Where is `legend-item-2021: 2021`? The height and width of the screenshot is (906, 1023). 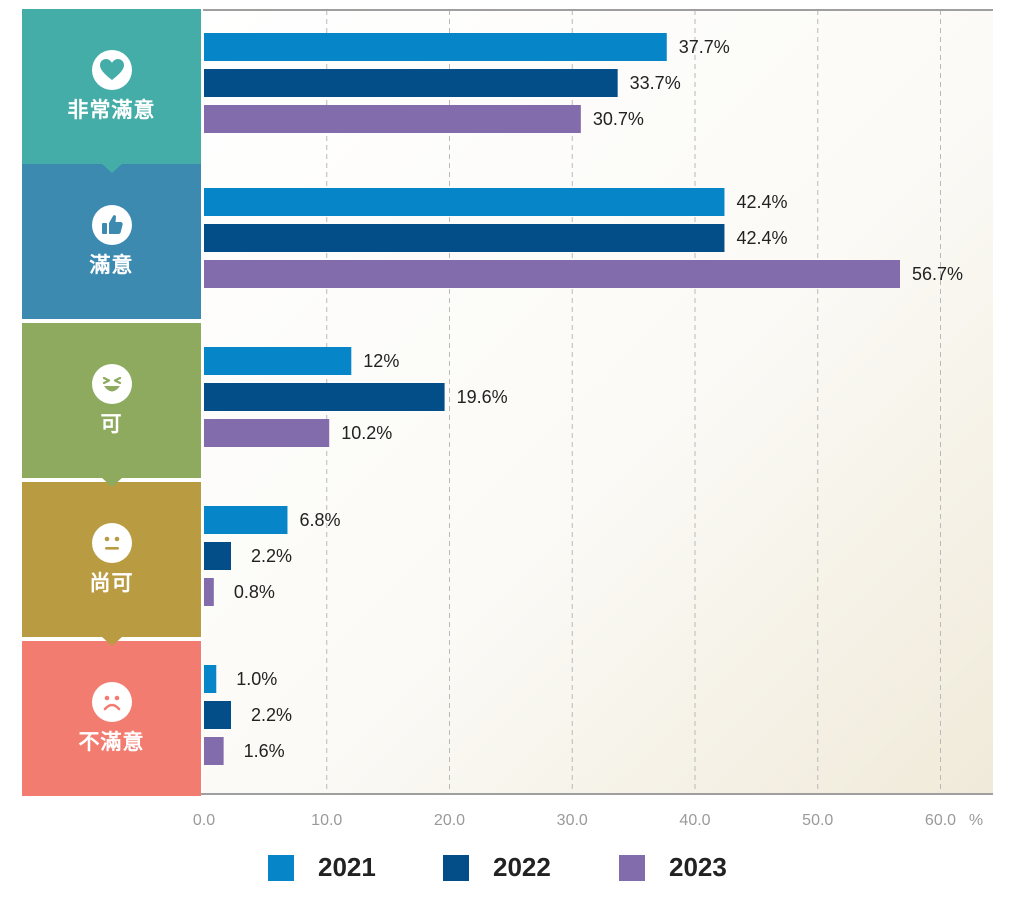 legend-item-2021: 2021 is located at coordinates (322, 867).